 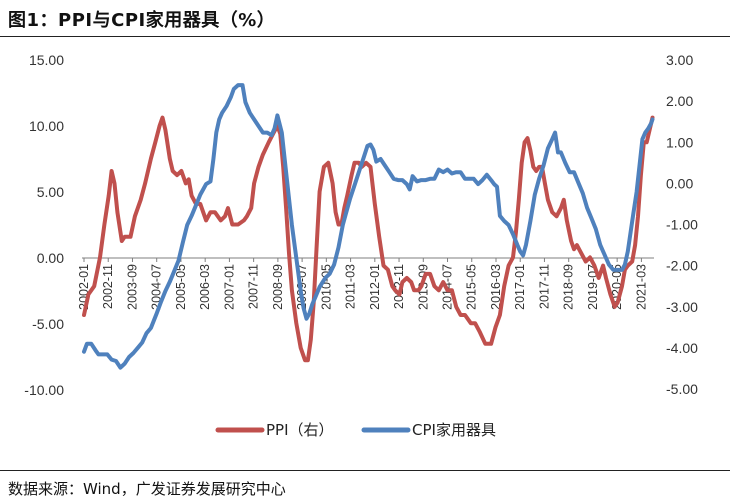 I want to click on x-tick-label: 2016-03, so click(x=496, y=287).